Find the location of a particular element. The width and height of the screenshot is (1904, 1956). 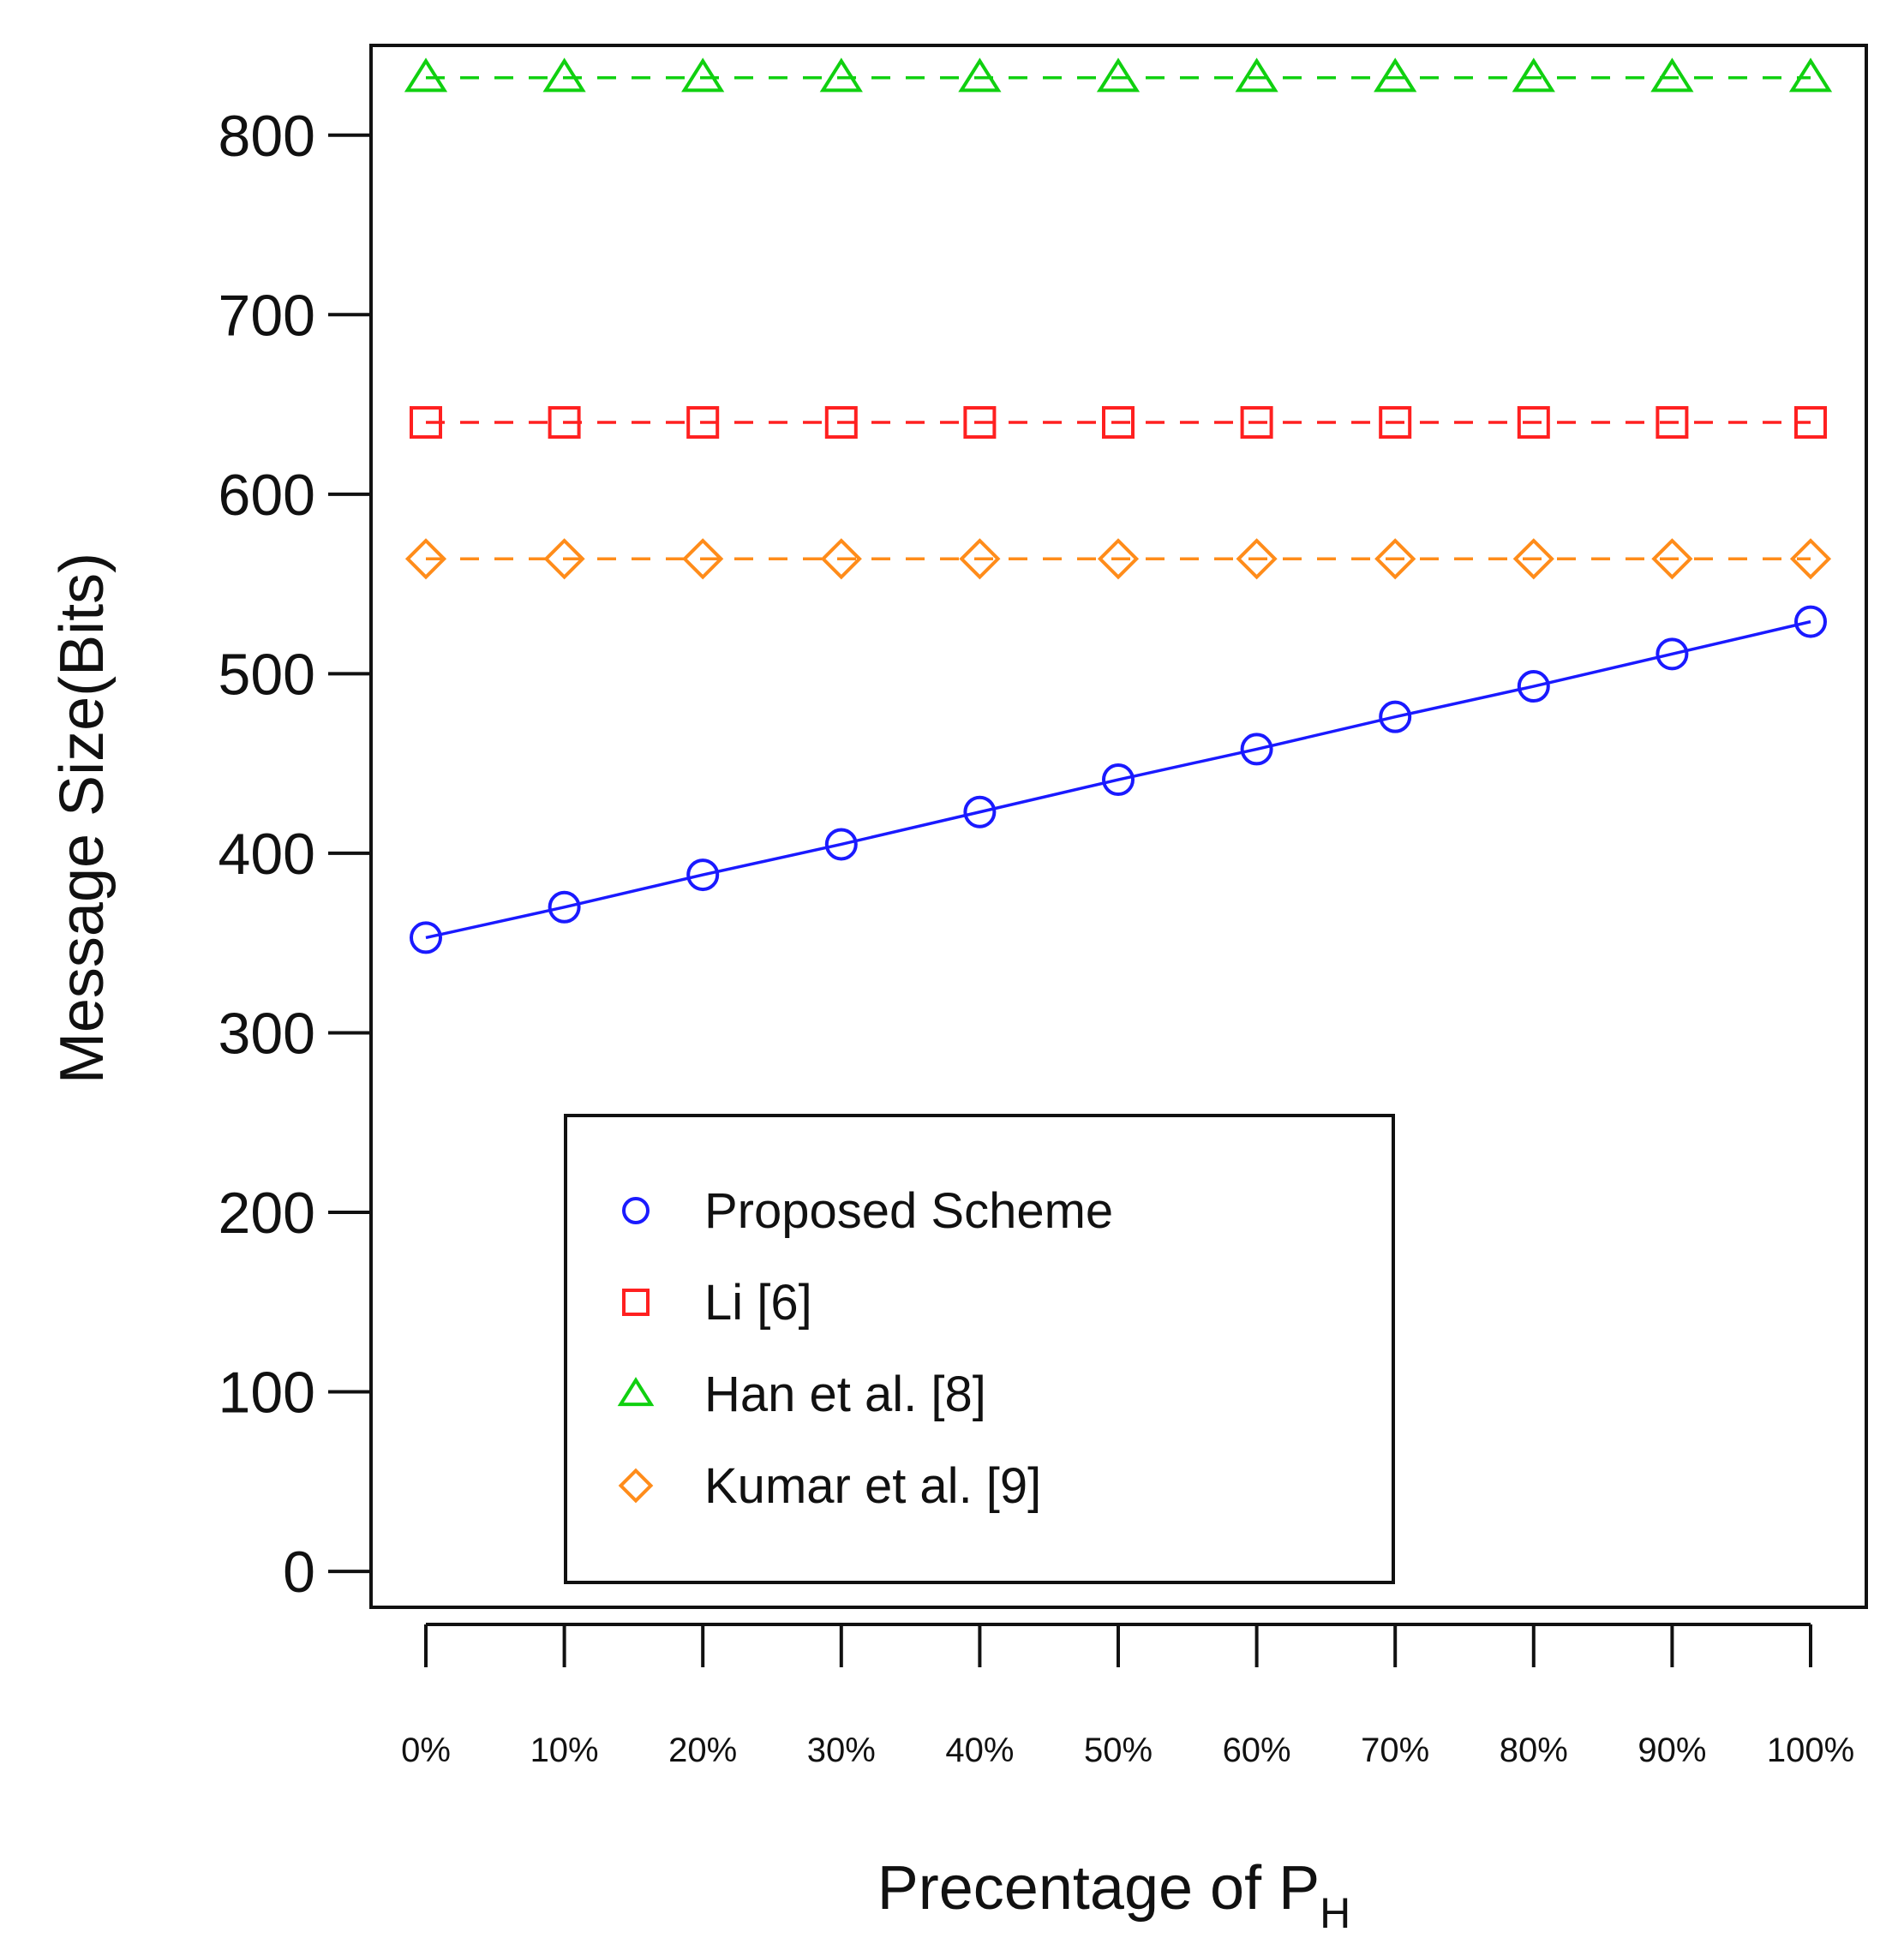

y-tick-label: 700 is located at coordinates (267, 315).